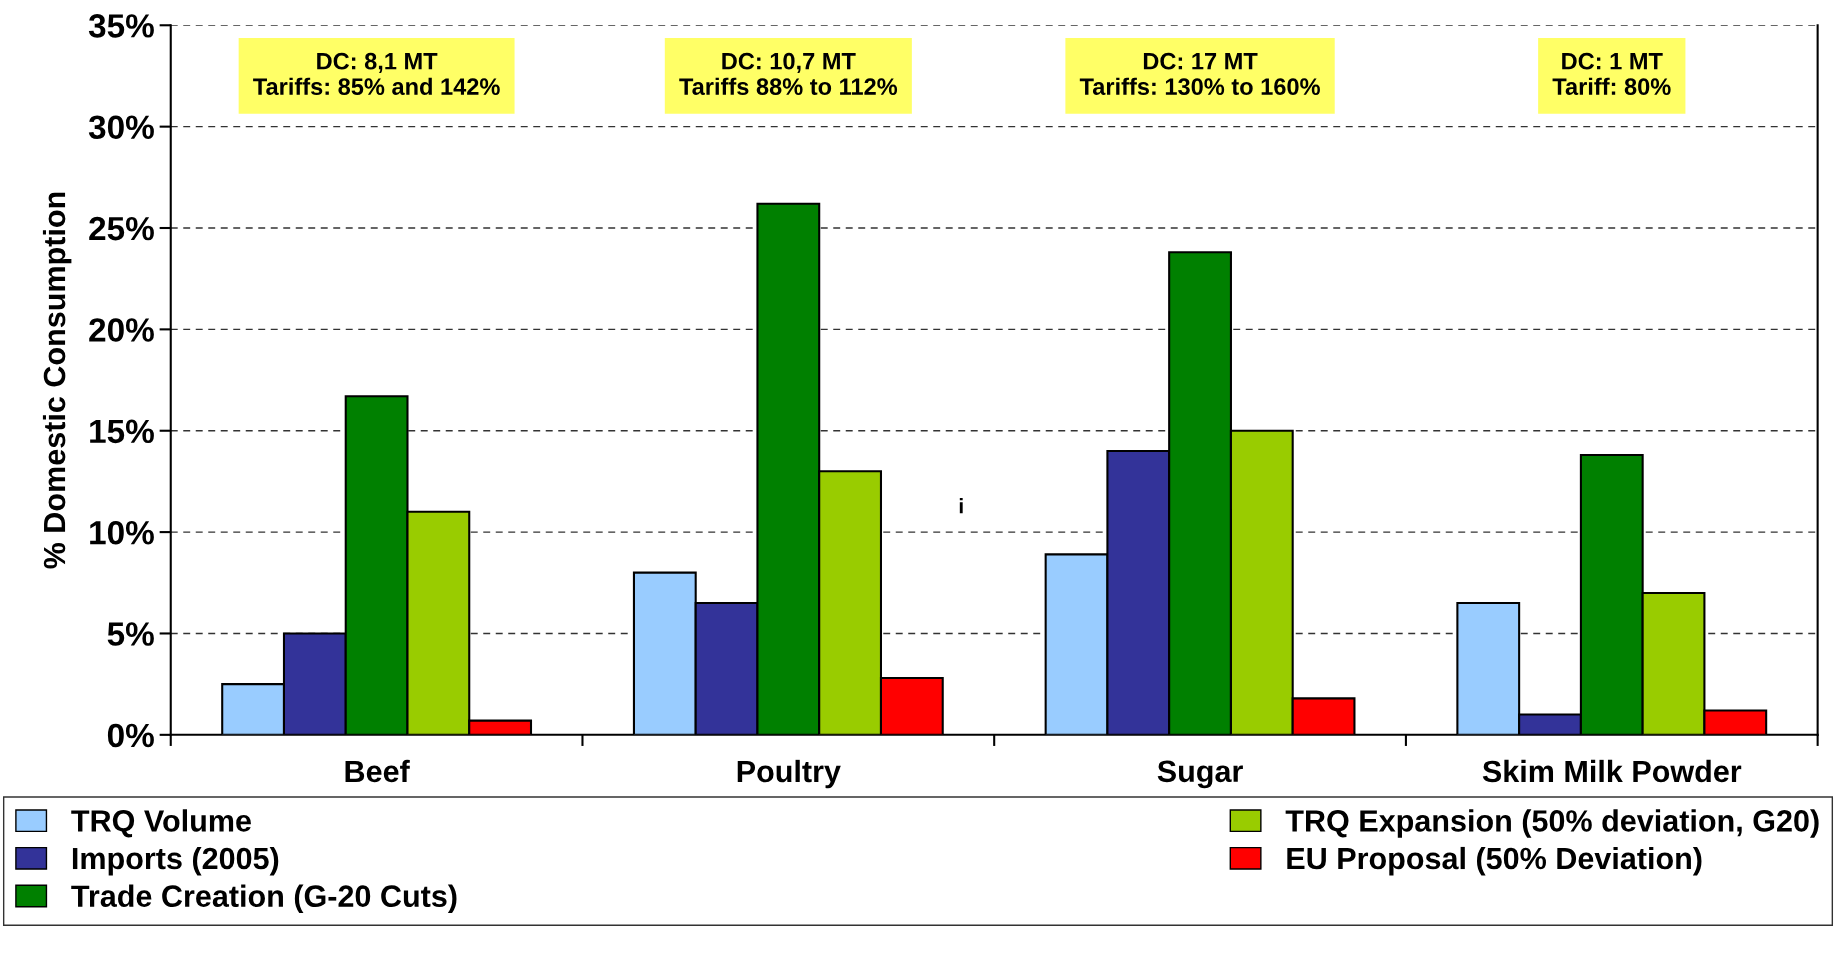  What do you see at coordinates (122, 532) in the screenshot?
I see `y-tick-label: 10%` at bounding box center [122, 532].